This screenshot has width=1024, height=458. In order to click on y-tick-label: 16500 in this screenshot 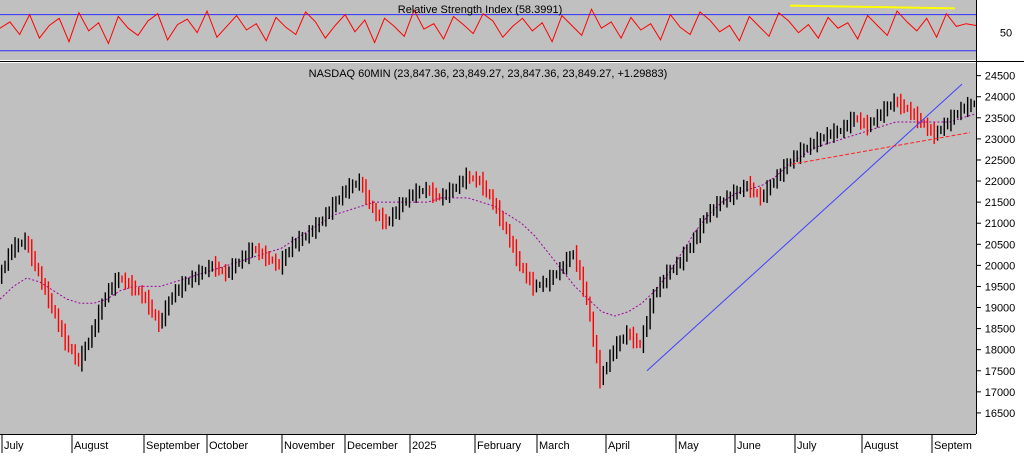, I will do `click(1000, 414)`.